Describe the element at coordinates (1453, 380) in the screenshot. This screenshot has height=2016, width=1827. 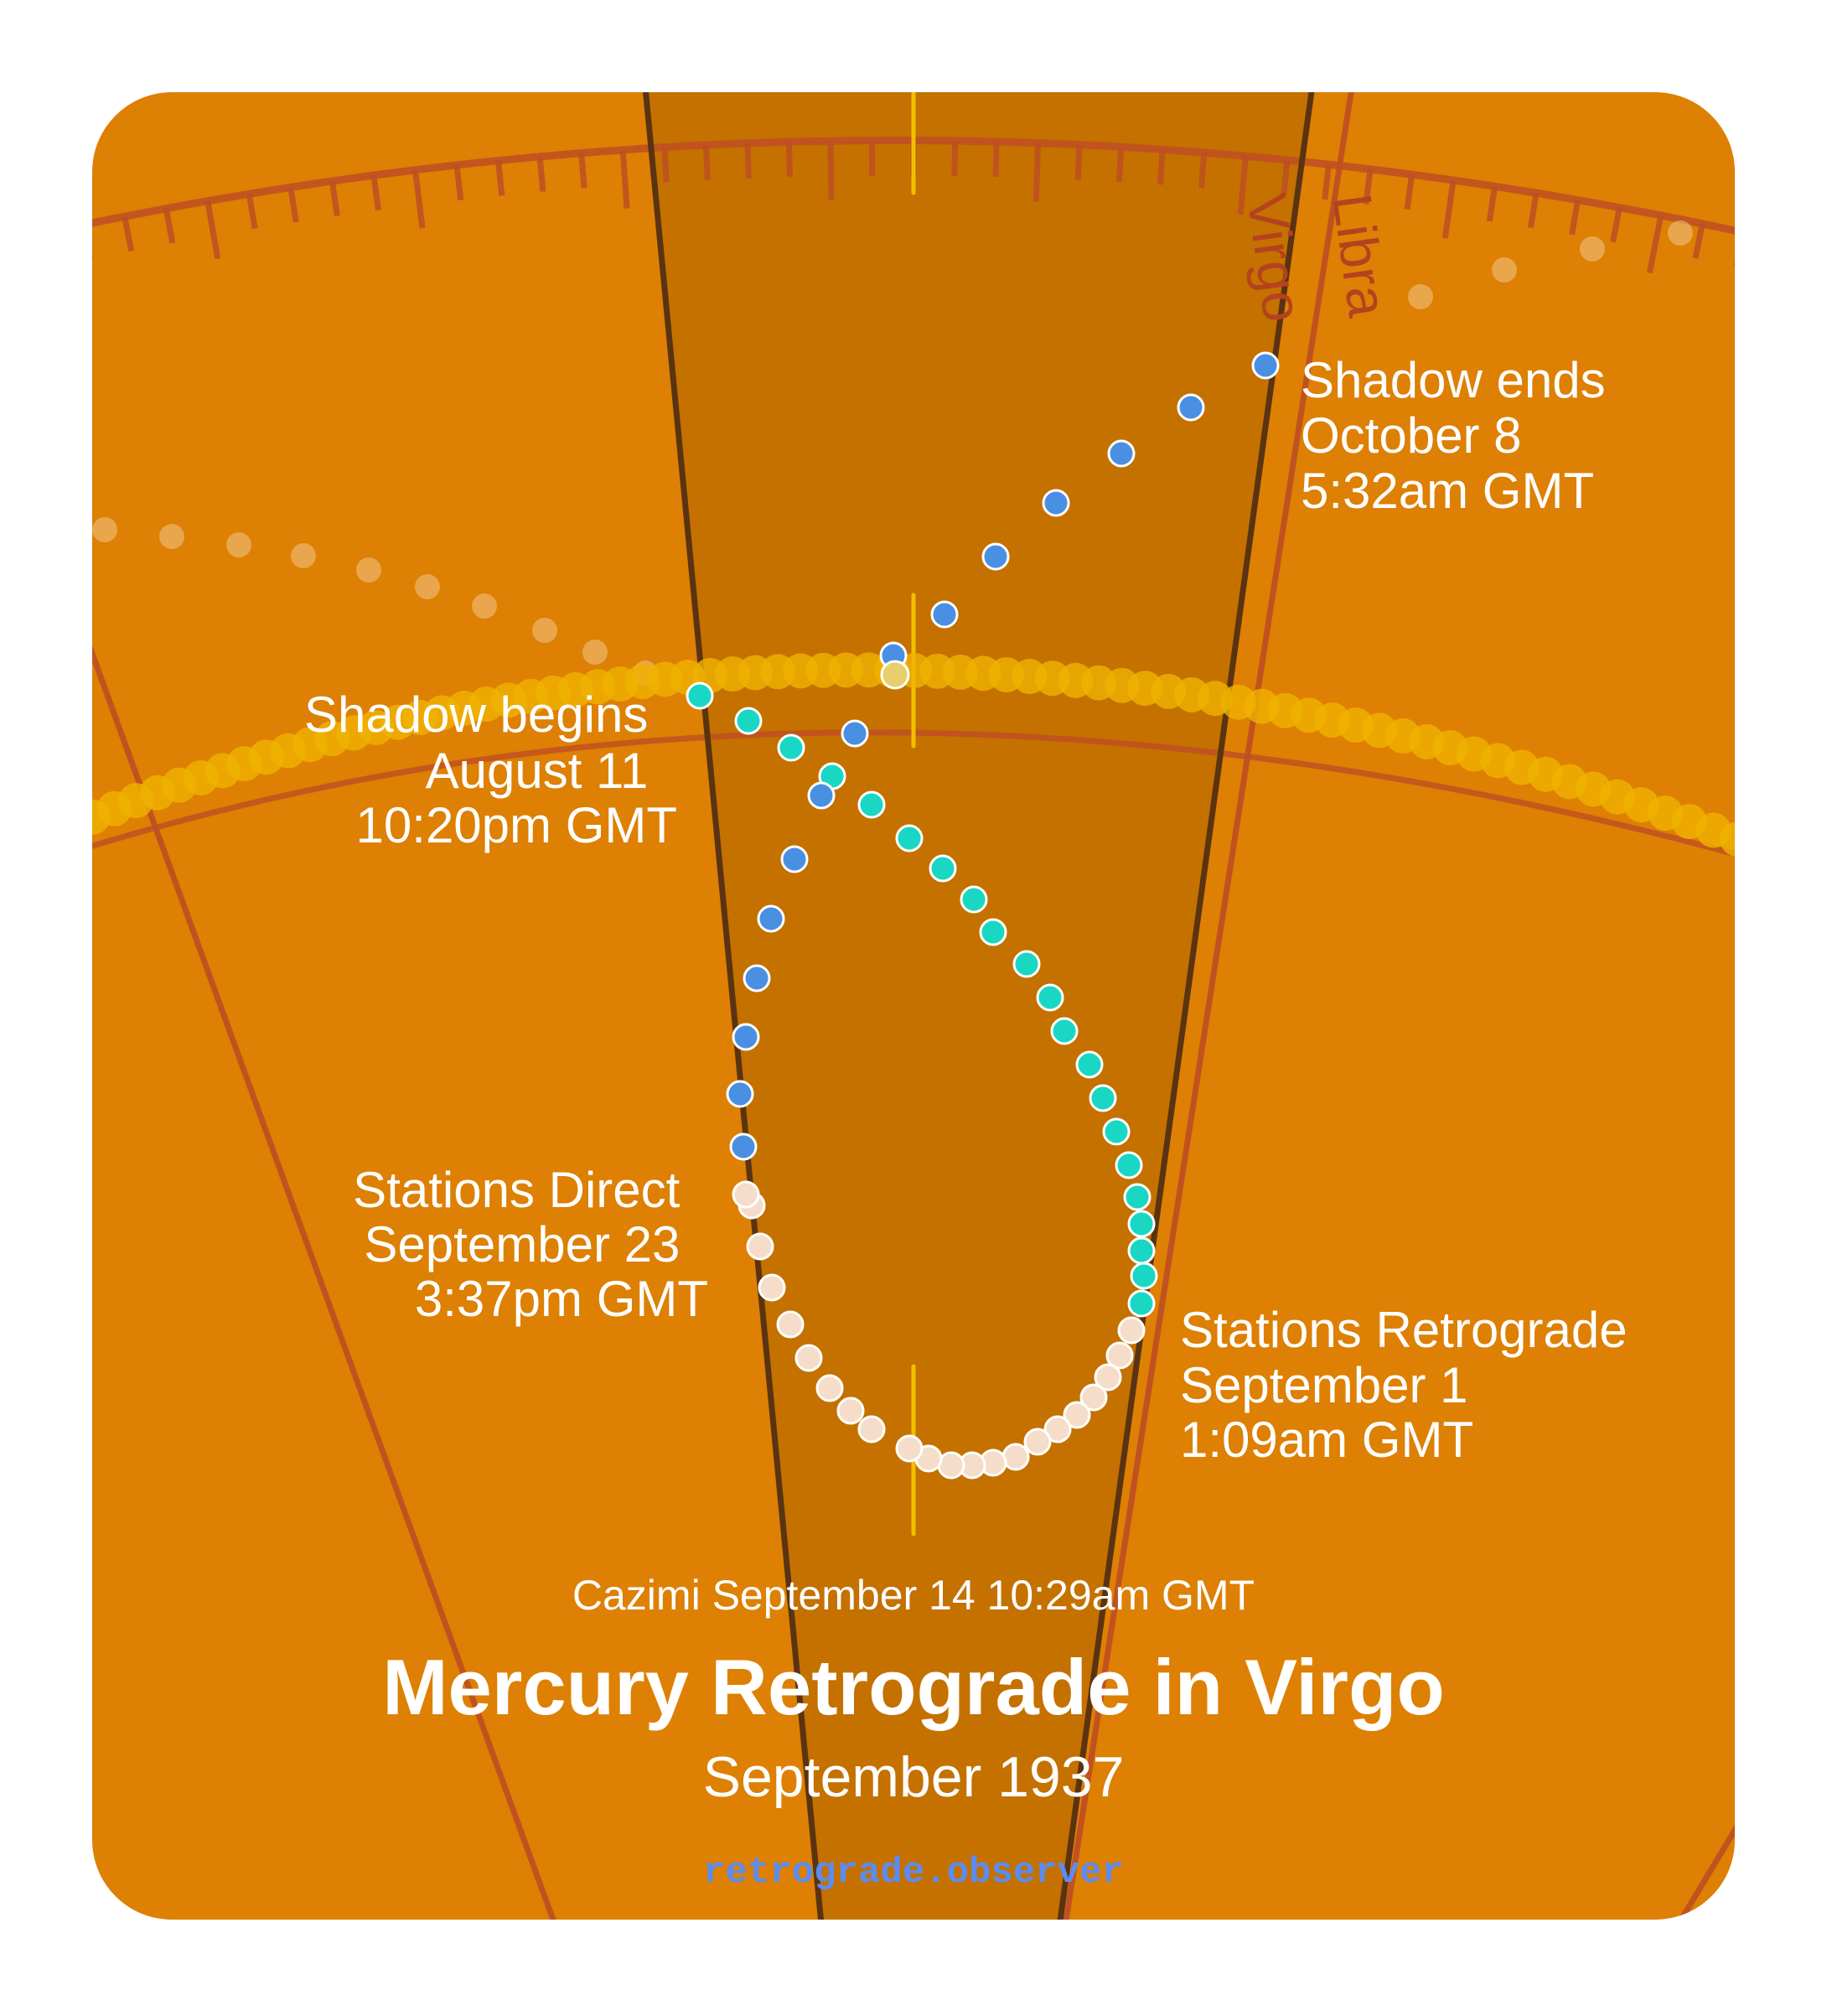
I see `label-shadow-ends-title: Shadow ends` at that location.